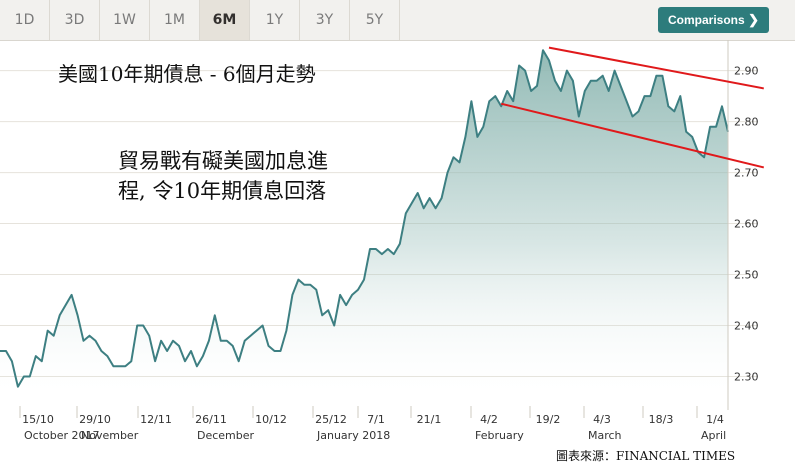 The width and height of the screenshot is (795, 466). What do you see at coordinates (746, 326) in the screenshot?
I see `y-tick-label: 2.40` at bounding box center [746, 326].